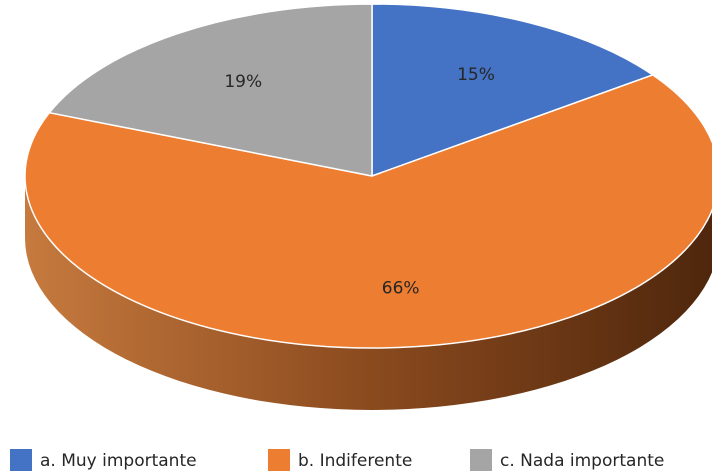 Image resolution: width=712 pixels, height=473 pixels. I want to click on data-label: 15%, so click(476, 75).